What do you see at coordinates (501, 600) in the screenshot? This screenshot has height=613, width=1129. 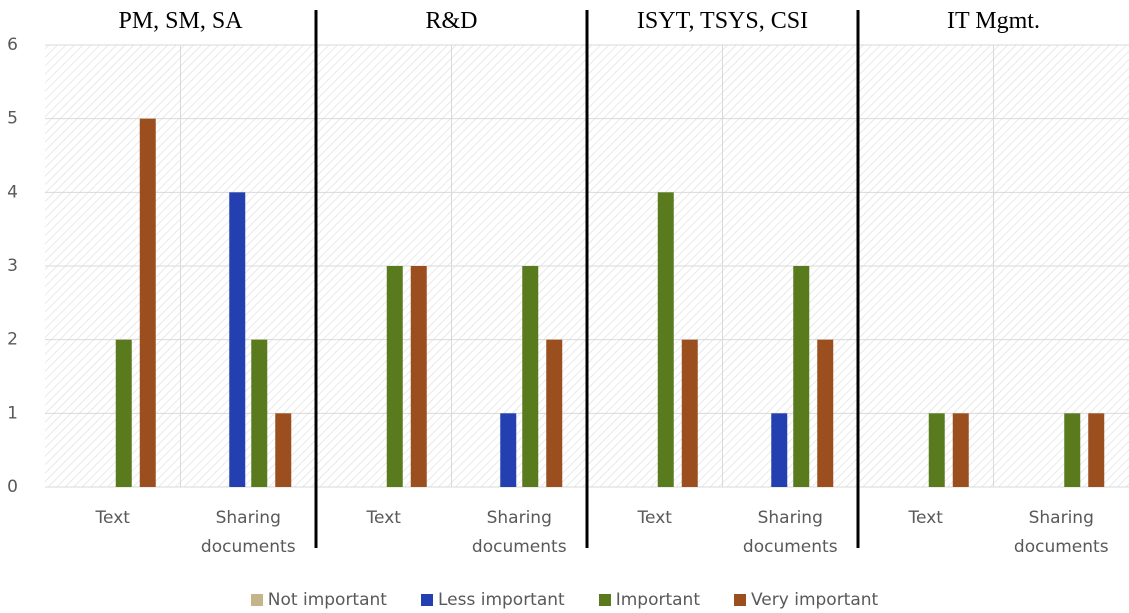 I see `legend-label: Less important` at bounding box center [501, 600].